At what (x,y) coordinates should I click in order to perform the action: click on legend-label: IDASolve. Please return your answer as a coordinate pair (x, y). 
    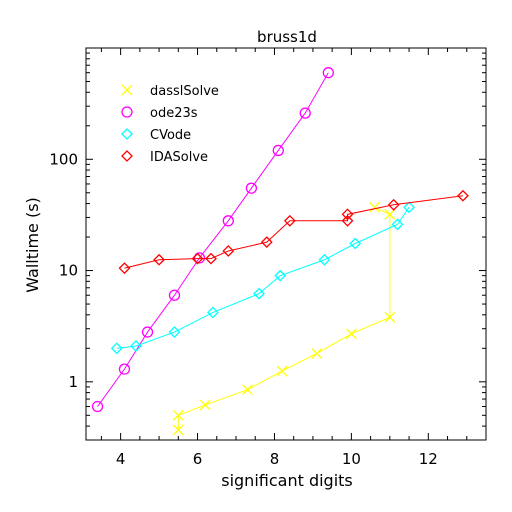
    Looking at the image, I should click on (179, 157).